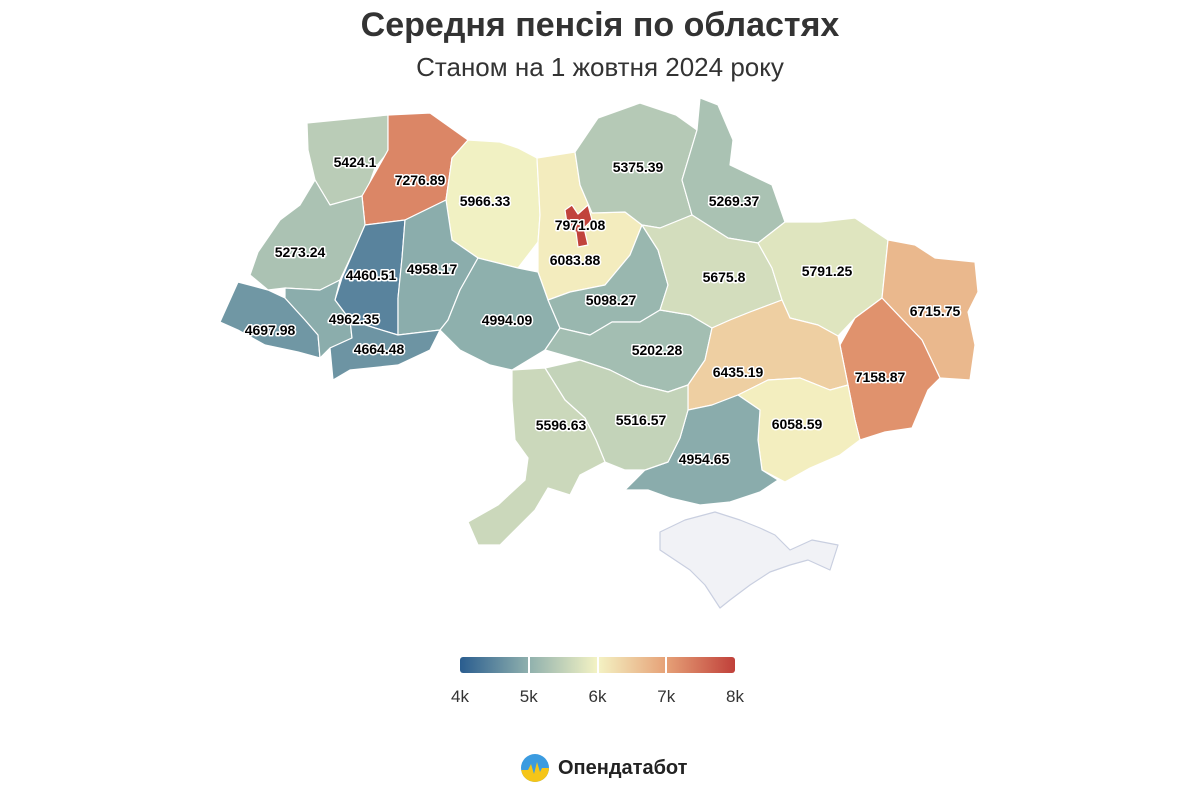 Image resolution: width=1200 pixels, height=800 pixels. Describe the element at coordinates (623, 767) in the screenshot. I see `brand-name: Опендатабот` at that location.